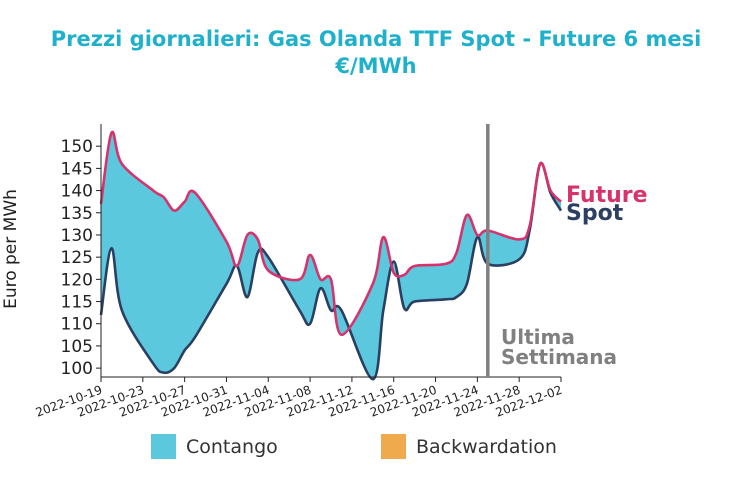 This screenshot has height=504, width=752. I want to click on legend-swatch-contango, so click(163, 446).